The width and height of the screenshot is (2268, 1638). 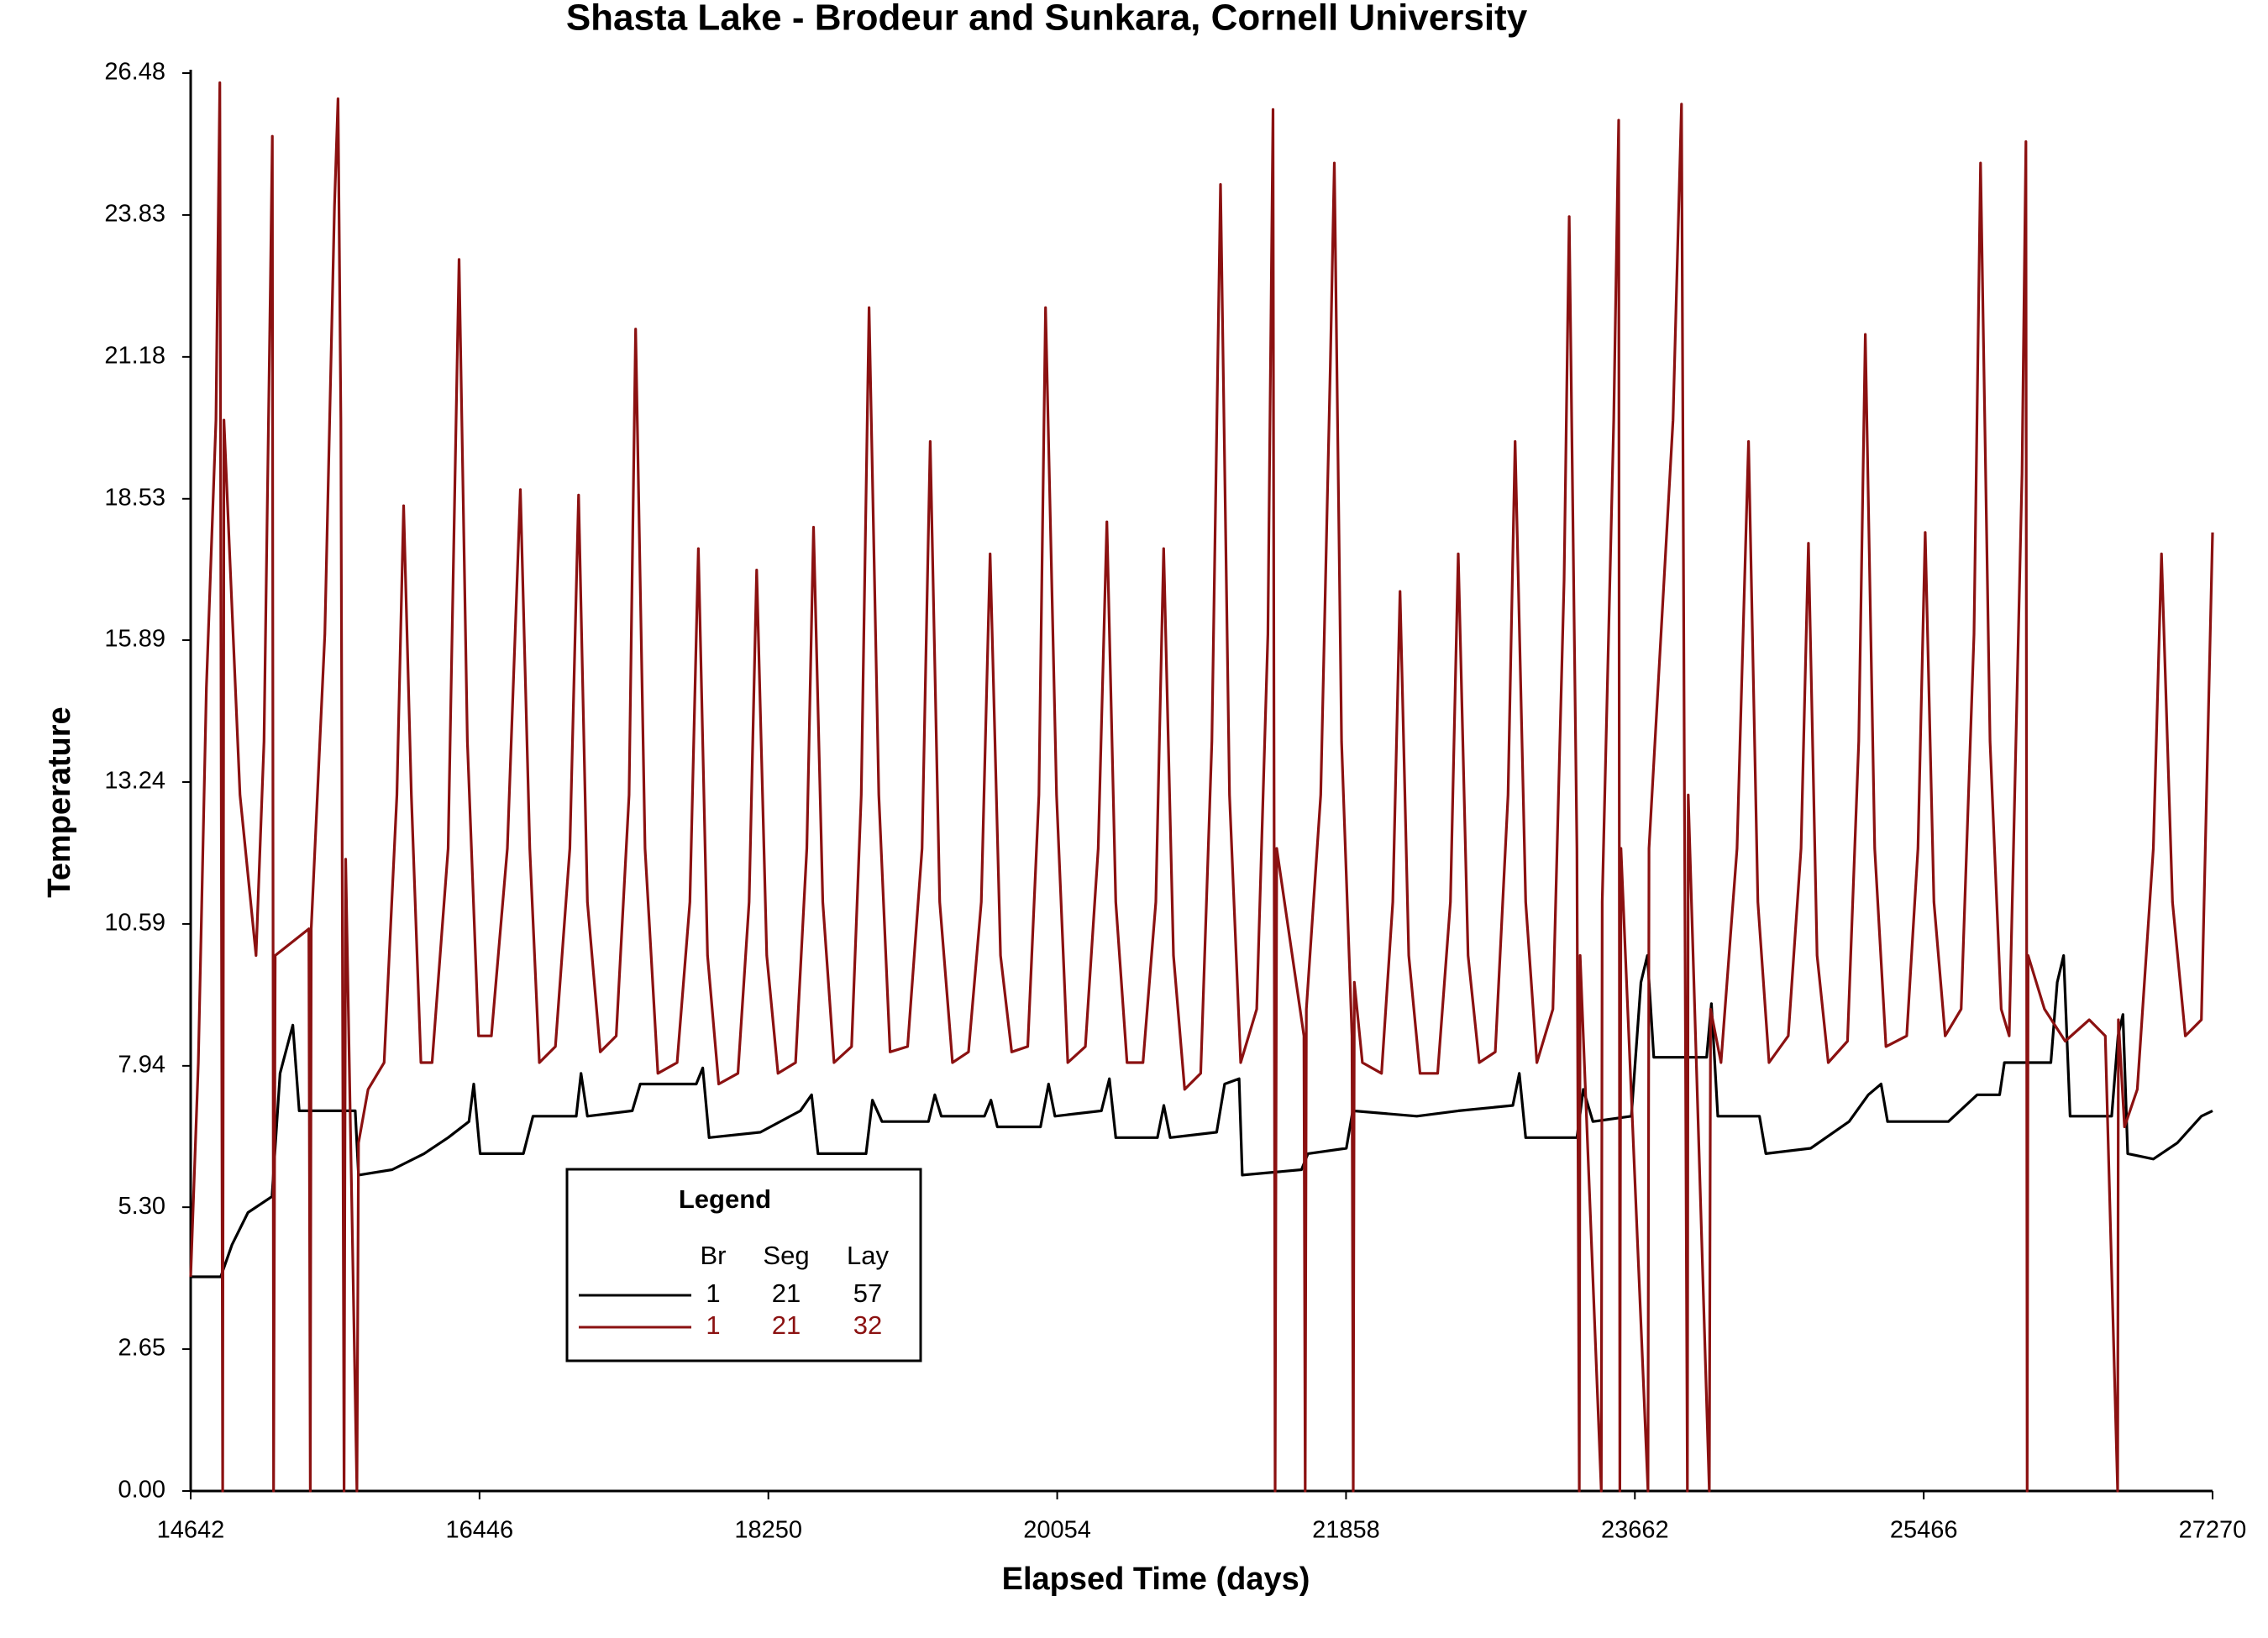 What do you see at coordinates (59, 801) in the screenshot?
I see `y-axis-title: Temperature` at bounding box center [59, 801].